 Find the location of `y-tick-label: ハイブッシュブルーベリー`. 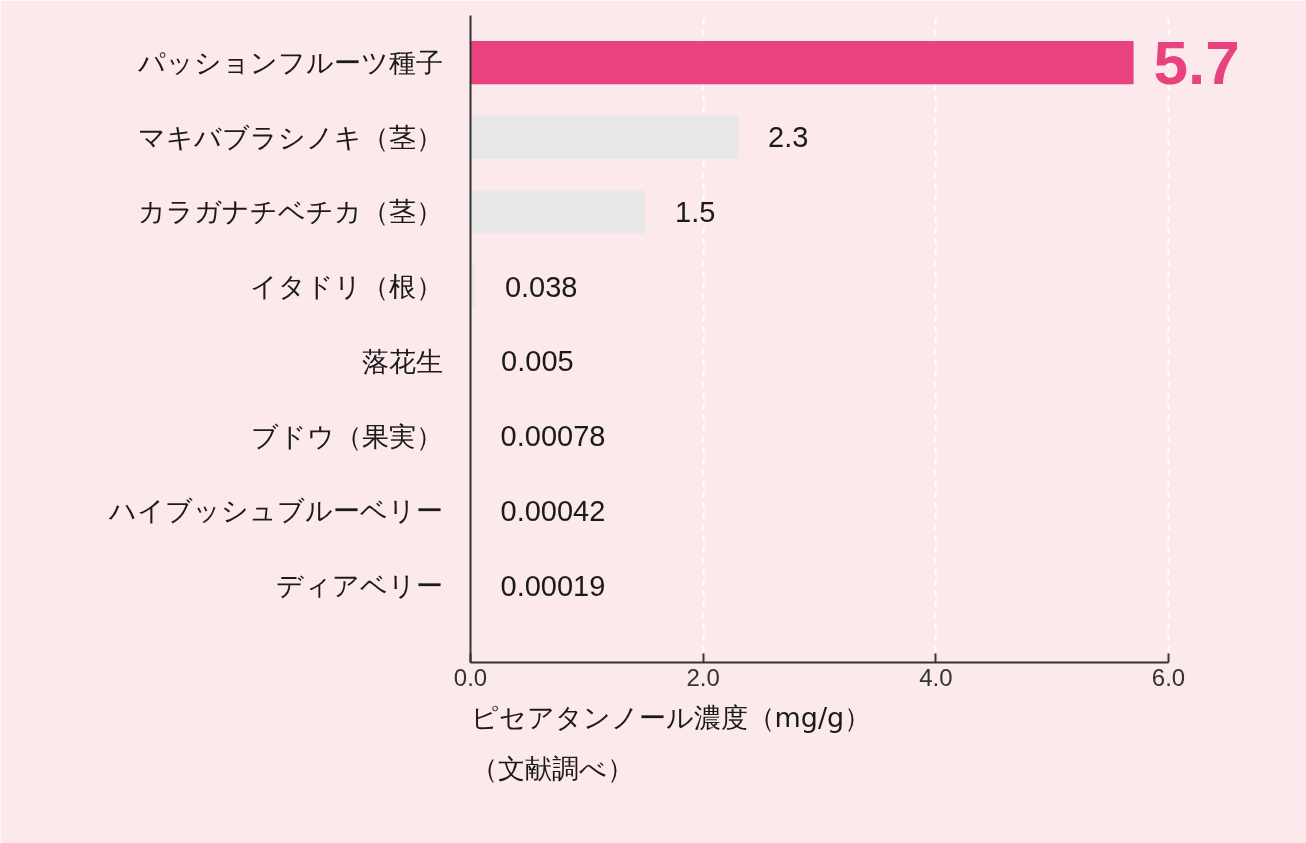

y-tick-label: ハイブッシュブルーベリー is located at coordinates (275, 511).